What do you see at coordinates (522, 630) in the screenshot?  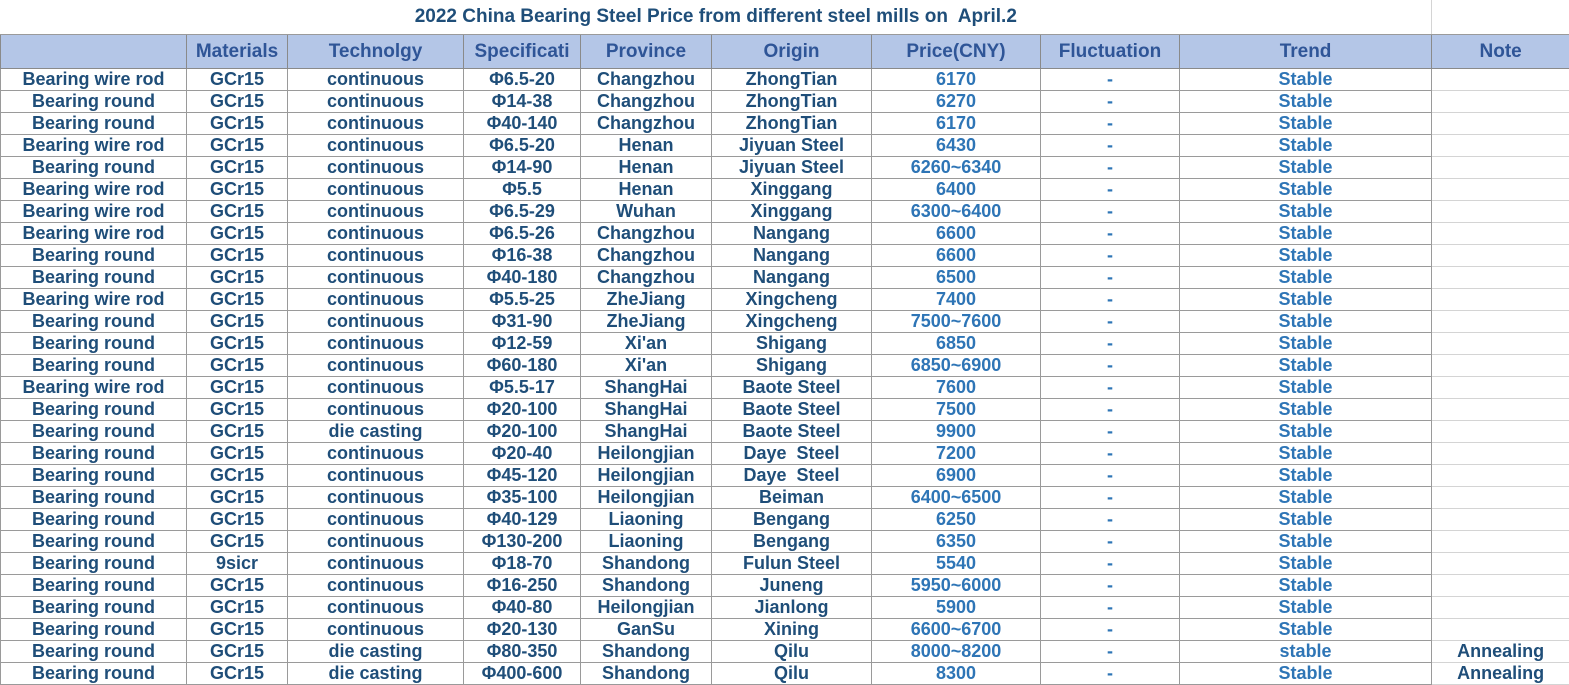 I see `table-cell: Φ20-130` at bounding box center [522, 630].